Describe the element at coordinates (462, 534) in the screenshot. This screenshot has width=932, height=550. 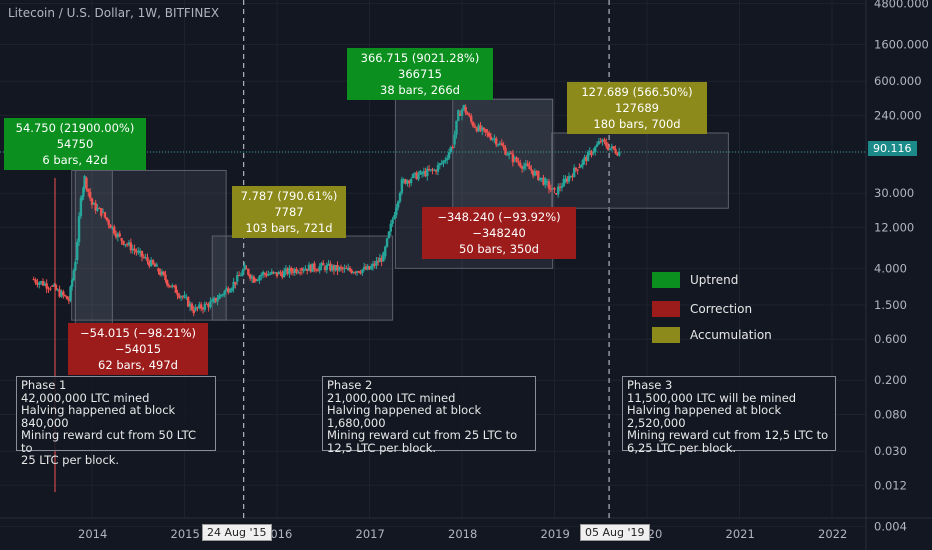
I see `x-tick-label: 2018` at that location.